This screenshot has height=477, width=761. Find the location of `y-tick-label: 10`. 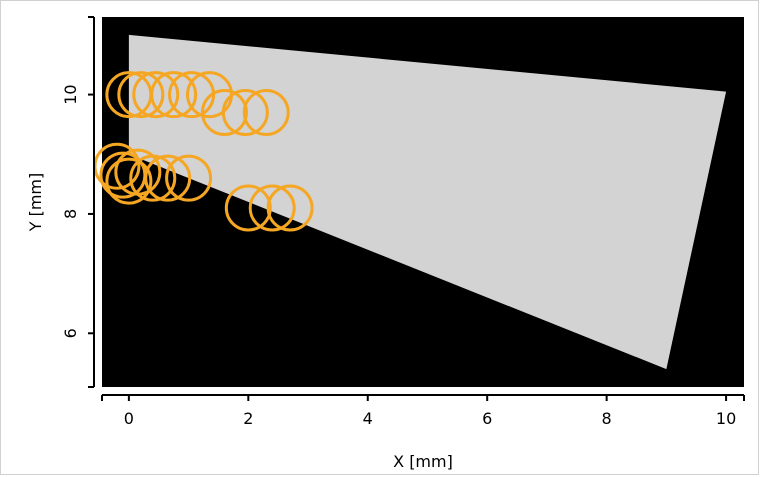

y-tick-label: 10 is located at coordinates (70, 94).